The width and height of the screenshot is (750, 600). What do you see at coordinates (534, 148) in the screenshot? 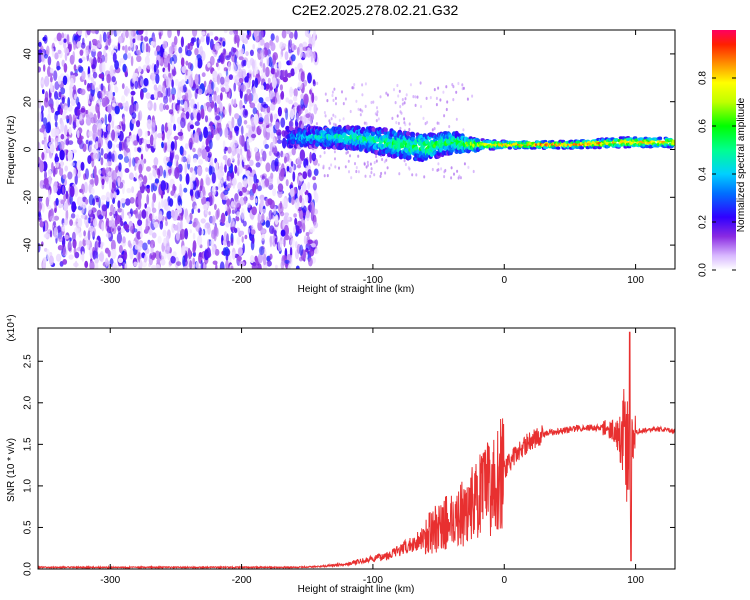
I see `heatmap-signal-cell` at bounding box center [534, 148].